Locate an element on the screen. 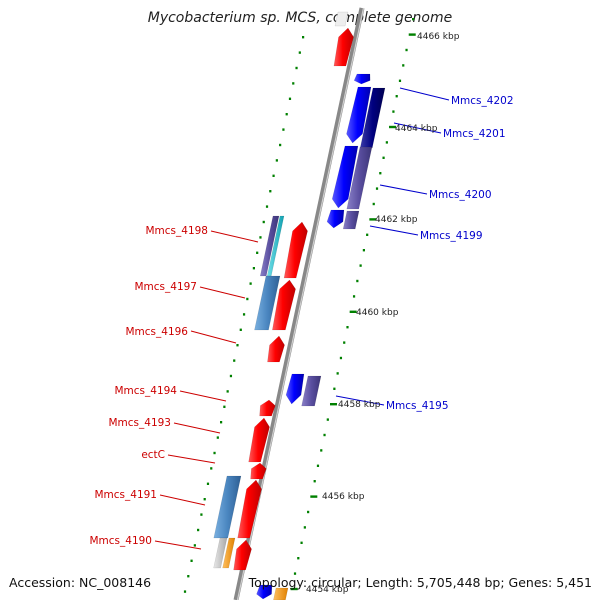  kbp-label: 4462 kbp is located at coordinates (396, 220).